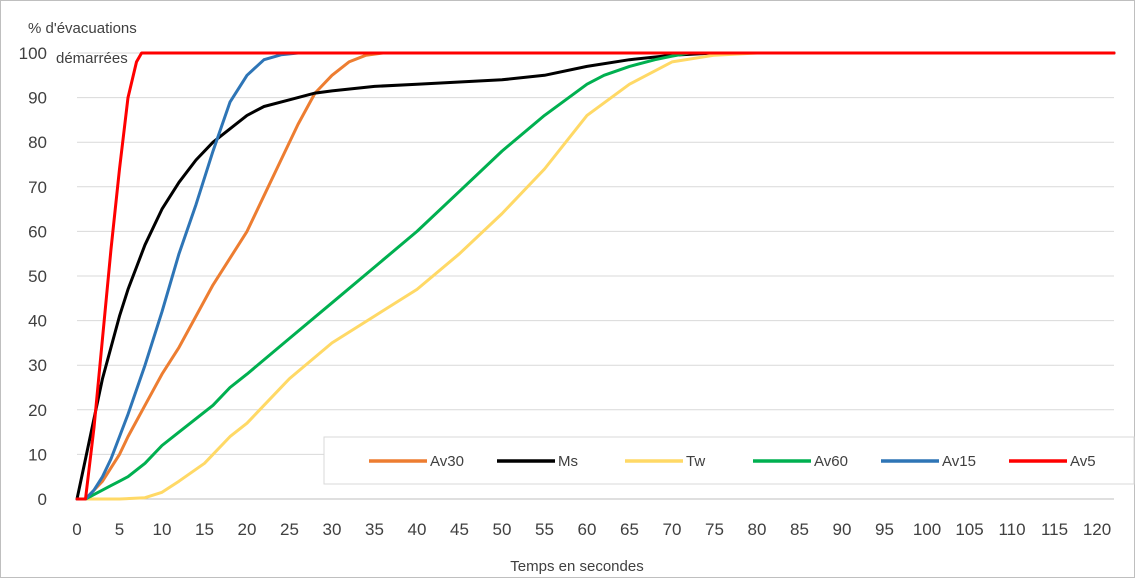 The height and width of the screenshot is (579, 1135). I want to click on x-tick-label: 95, so click(884, 529).